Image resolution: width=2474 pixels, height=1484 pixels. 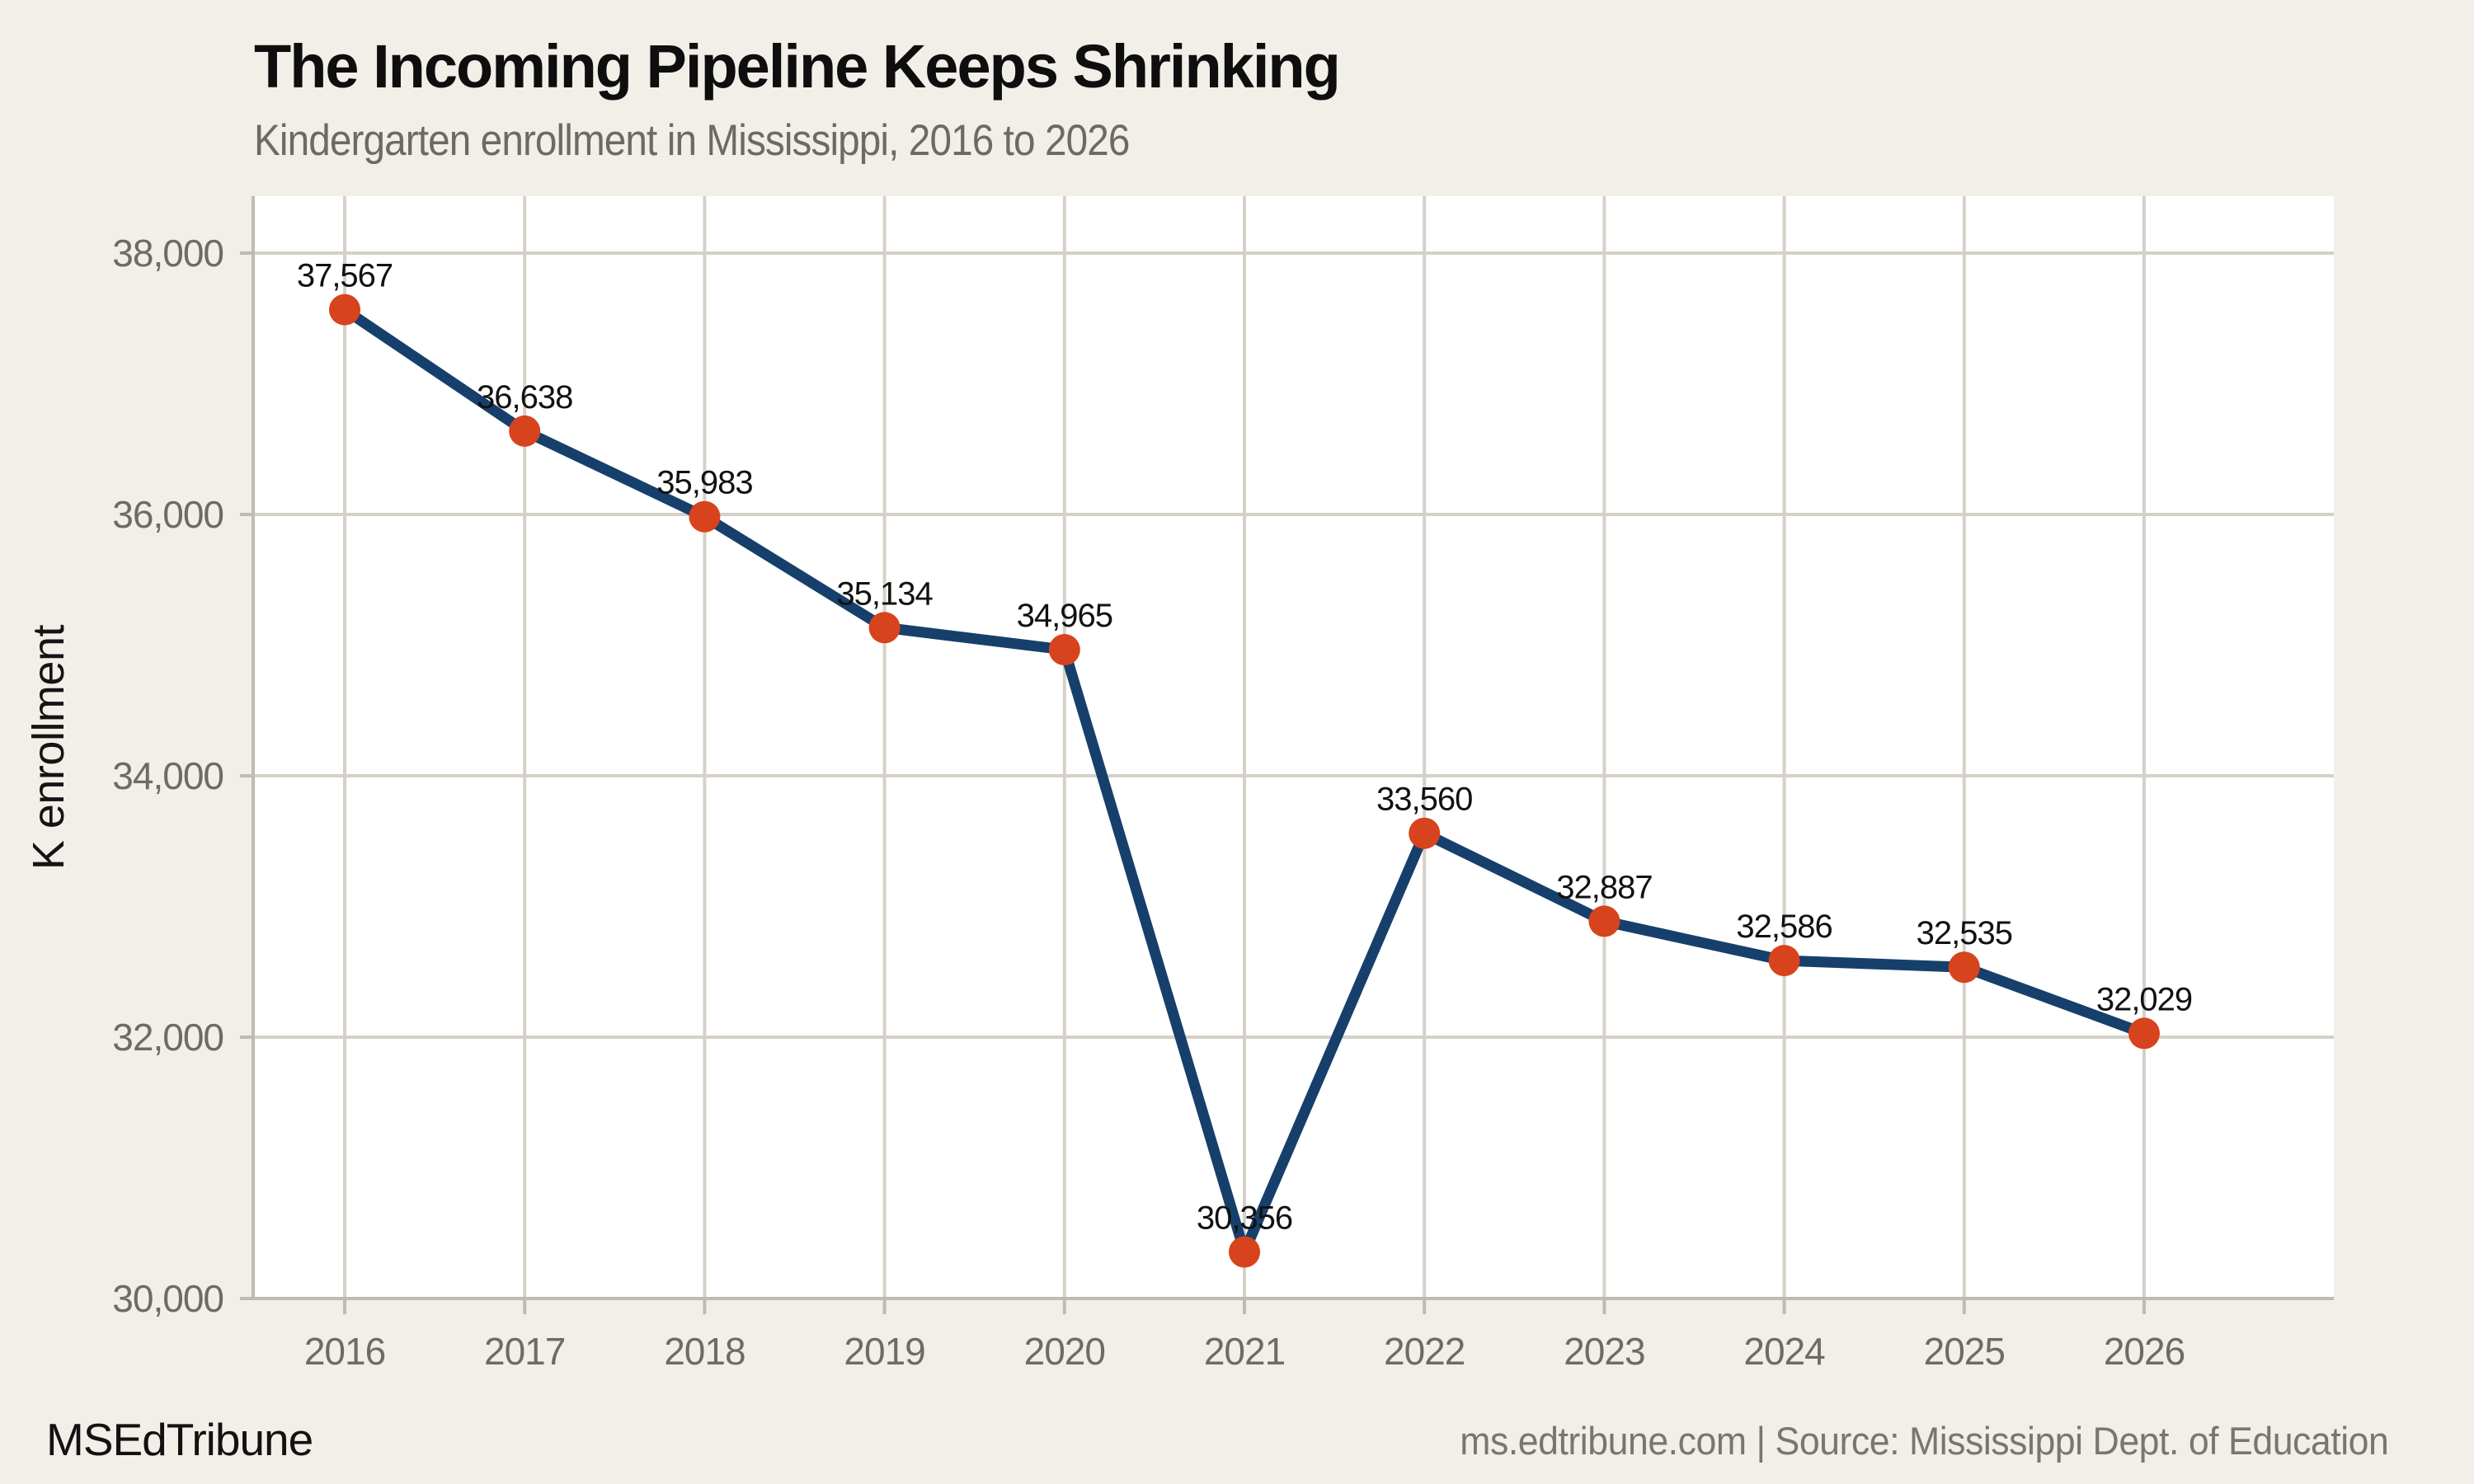 I want to click on x-tick-label: 2023, so click(x=1604, y=1351).